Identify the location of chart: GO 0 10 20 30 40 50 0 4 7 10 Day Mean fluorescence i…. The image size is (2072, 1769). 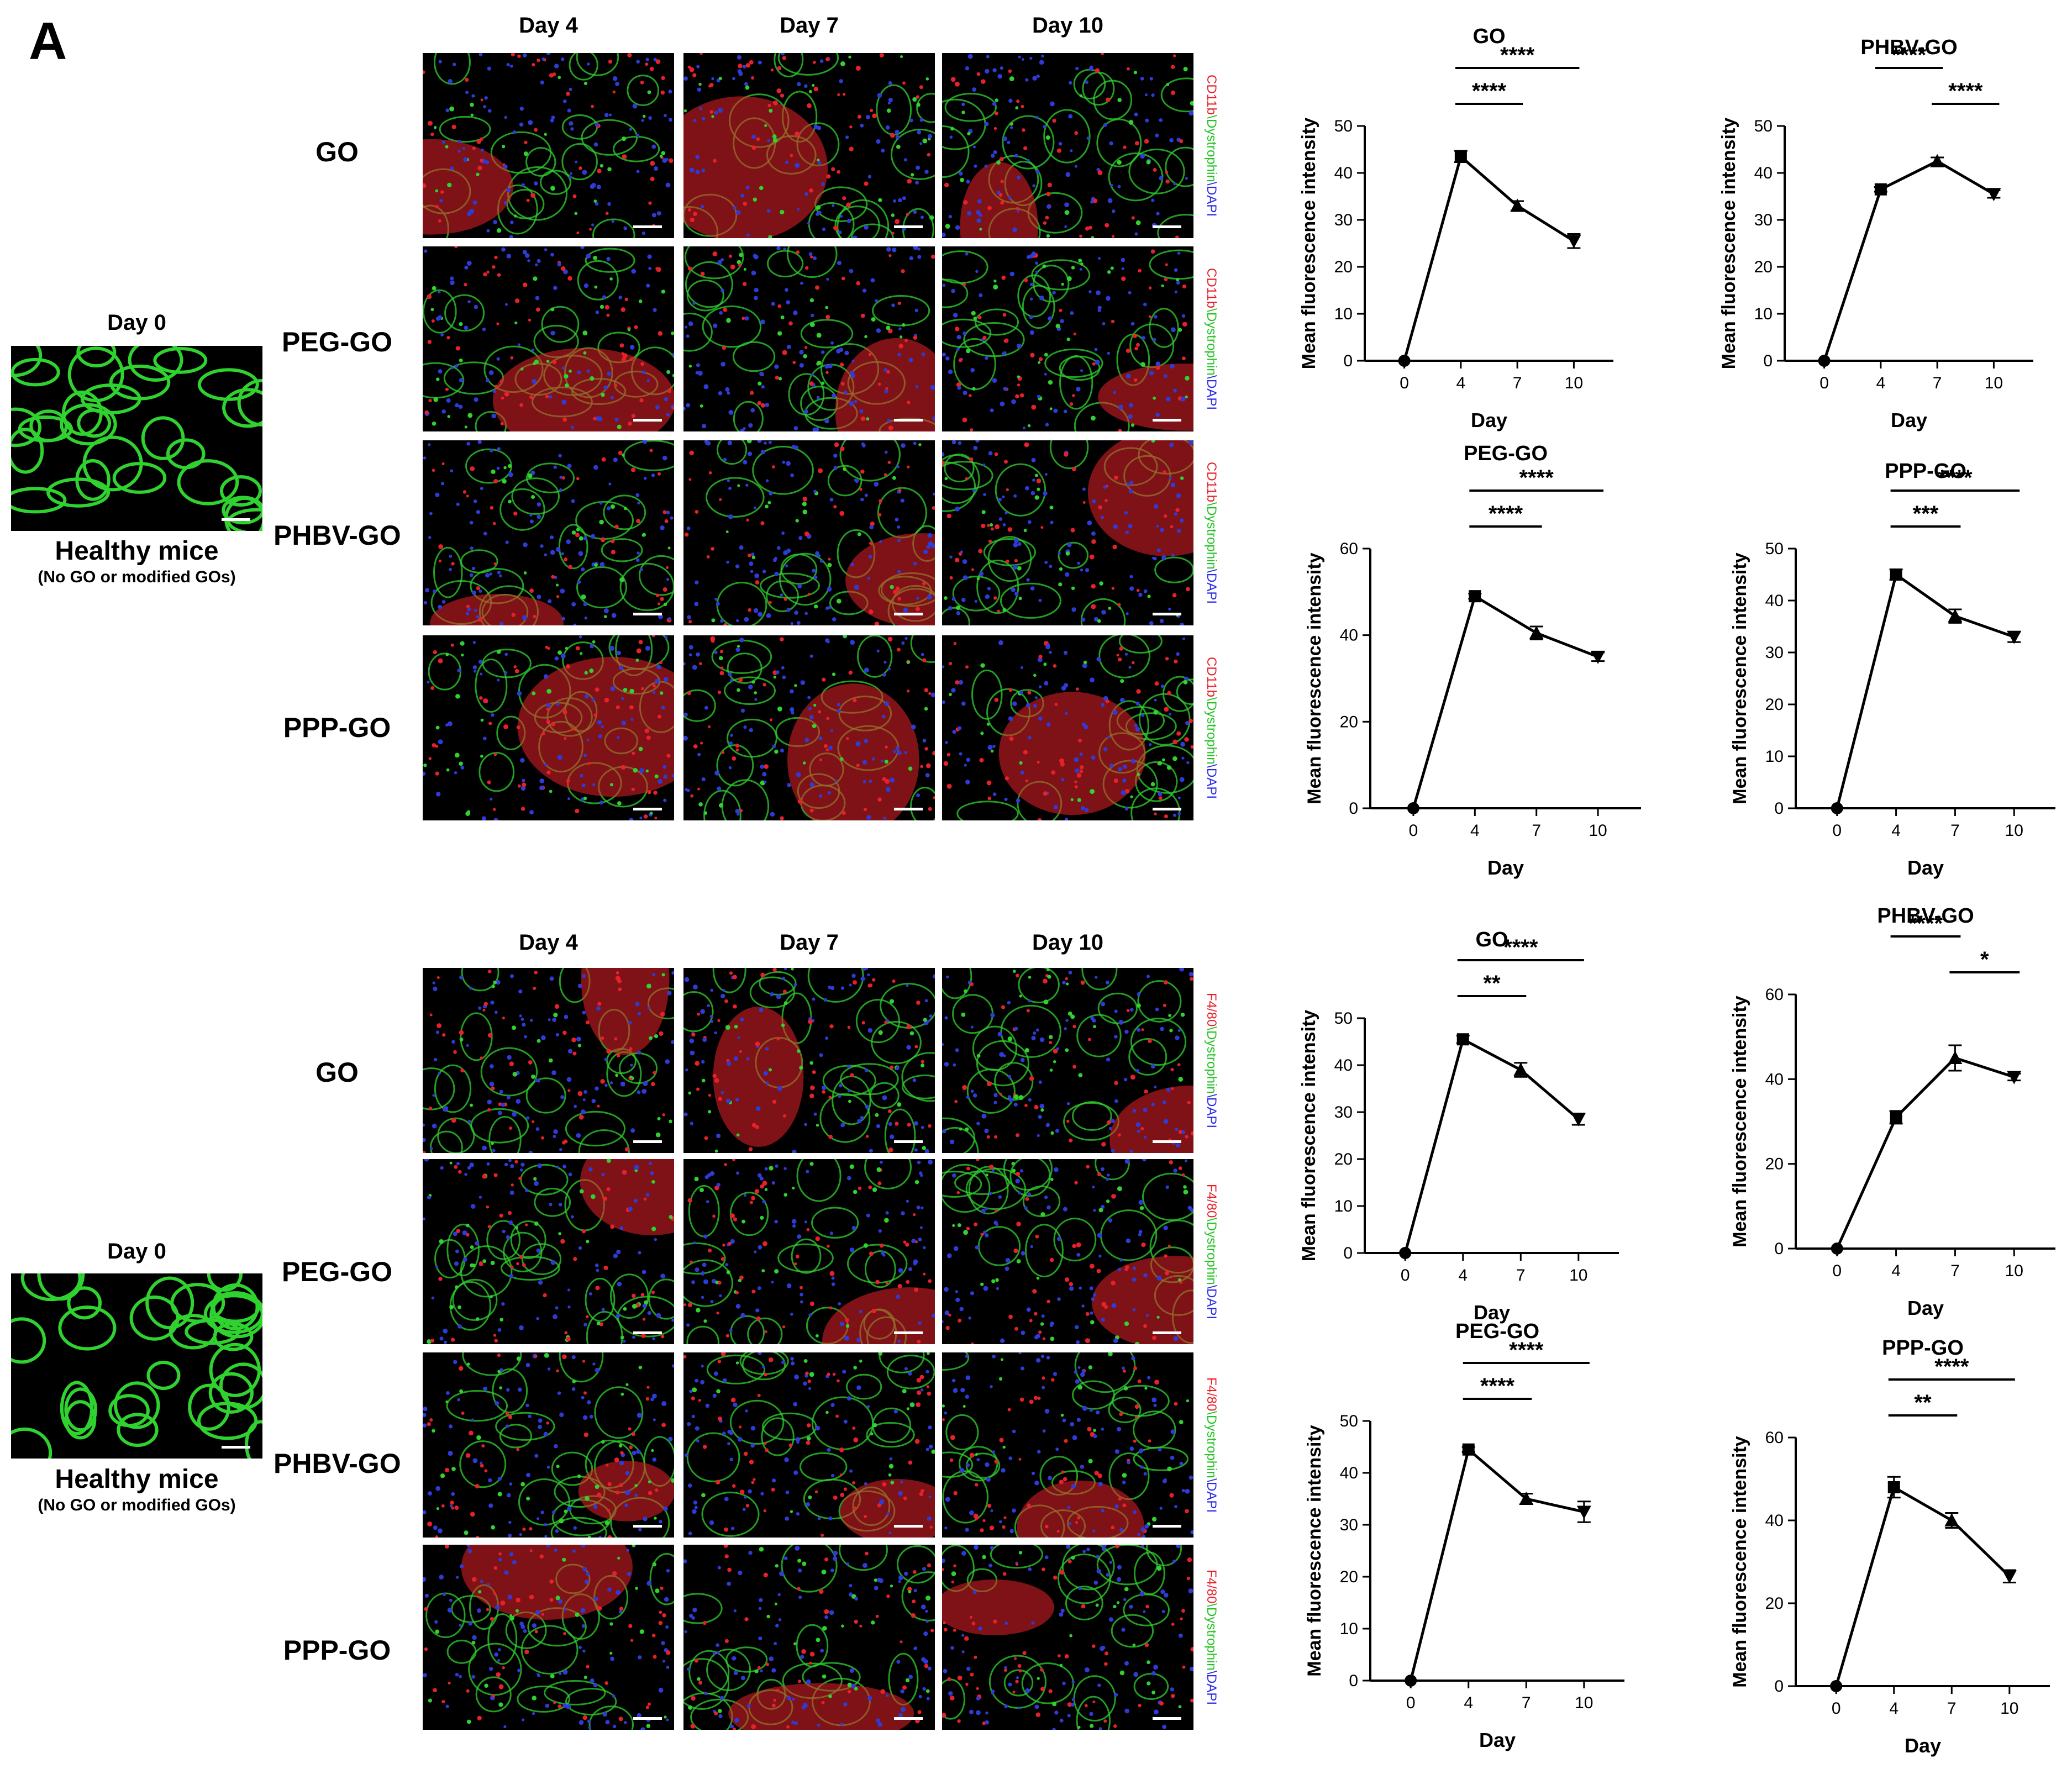
(1455, 228).